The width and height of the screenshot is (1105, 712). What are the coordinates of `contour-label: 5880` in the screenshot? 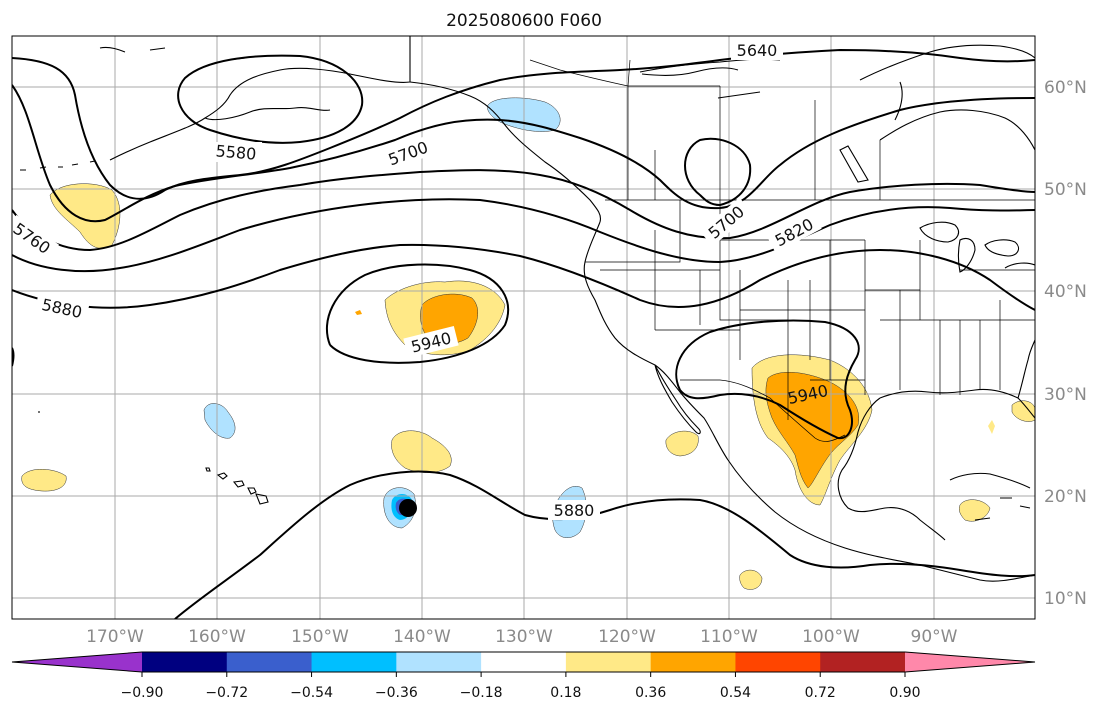 It's located at (574, 510).